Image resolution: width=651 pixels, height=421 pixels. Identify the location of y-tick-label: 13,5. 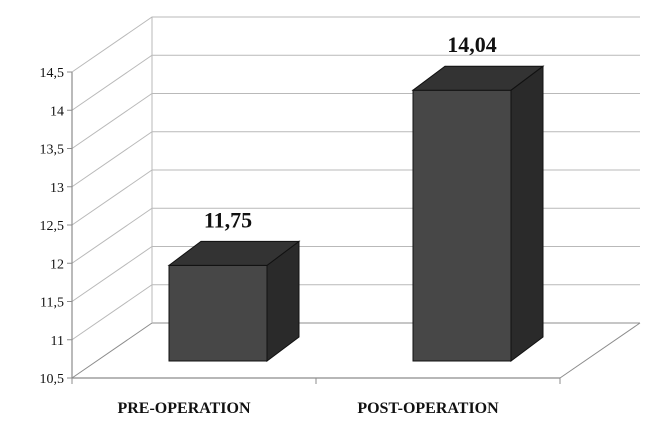
(52, 150).